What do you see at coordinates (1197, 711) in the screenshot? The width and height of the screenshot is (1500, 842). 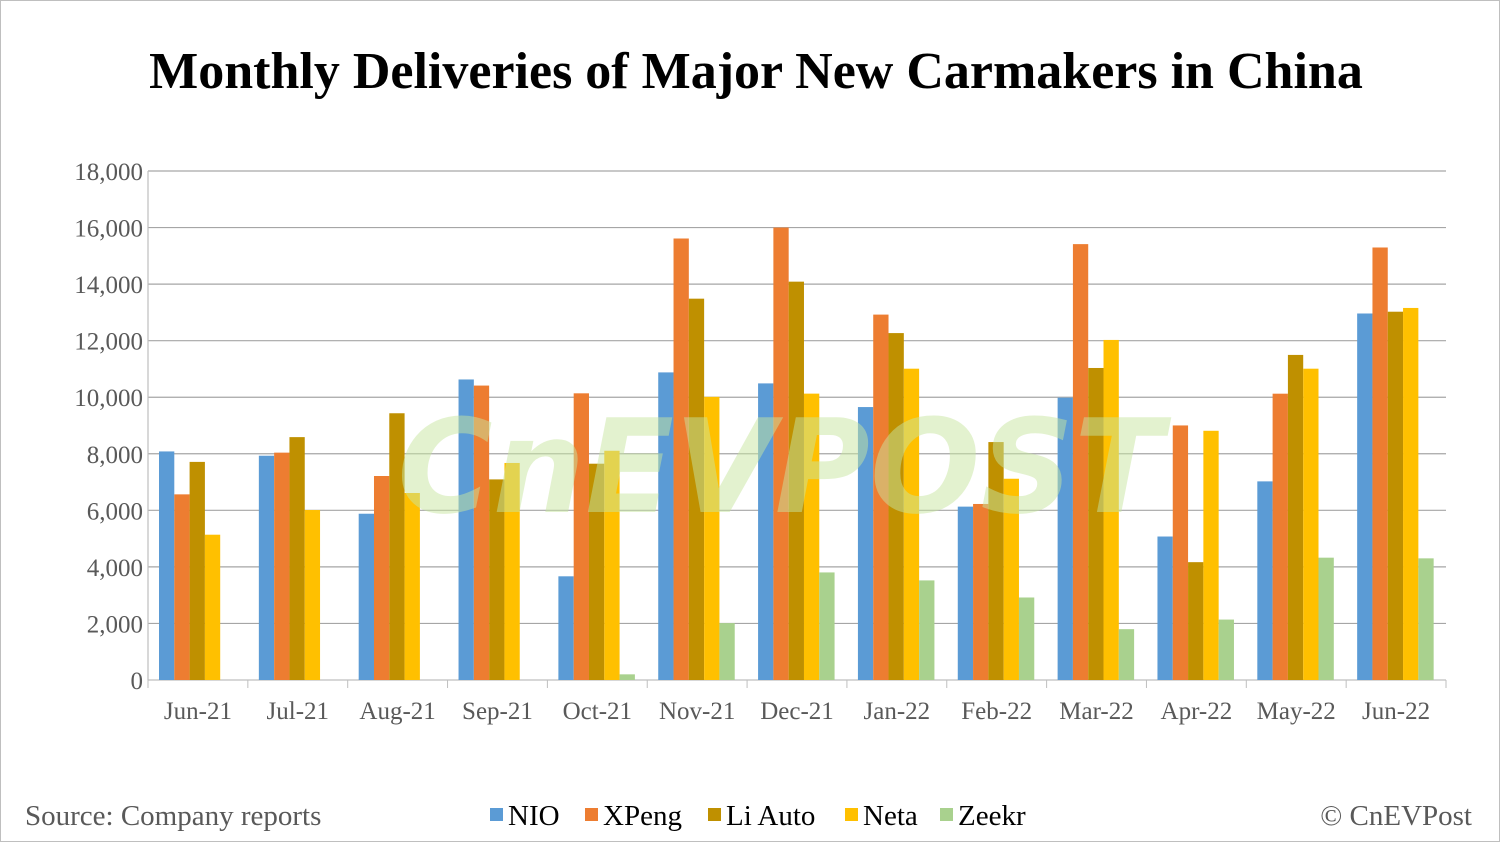 I see `x-tick-label: Apr-22` at bounding box center [1197, 711].